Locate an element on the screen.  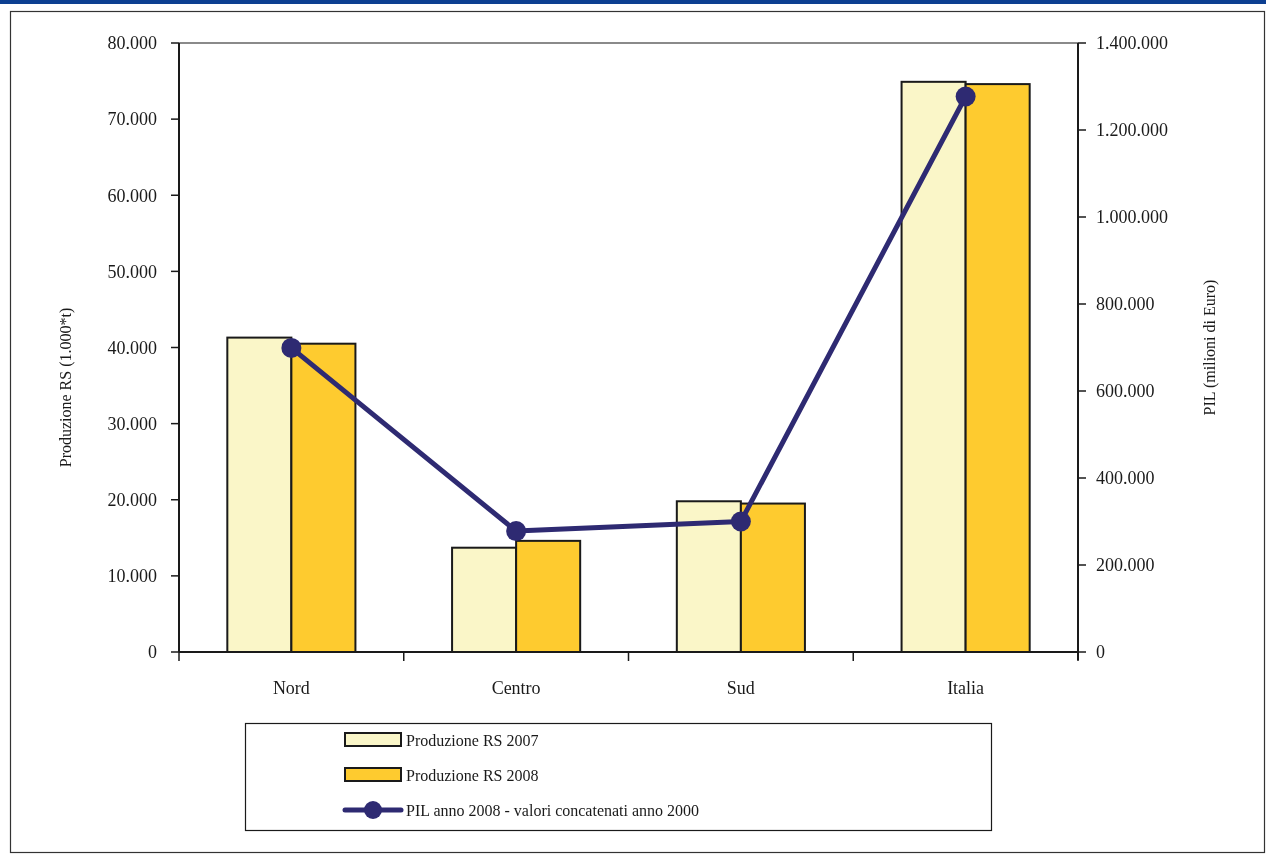
legend-label: Produzione RS 2008 is located at coordinates (472, 775).